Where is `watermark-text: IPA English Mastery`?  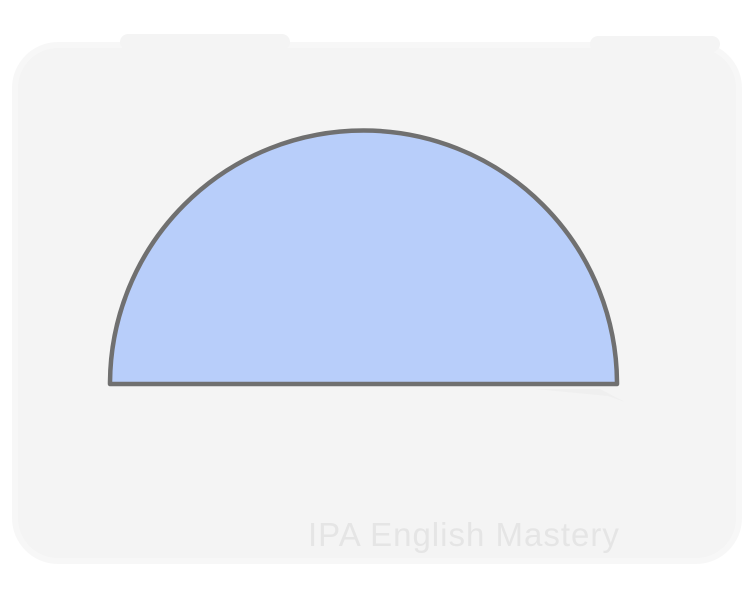 watermark-text: IPA English Mastery is located at coordinates (464, 534).